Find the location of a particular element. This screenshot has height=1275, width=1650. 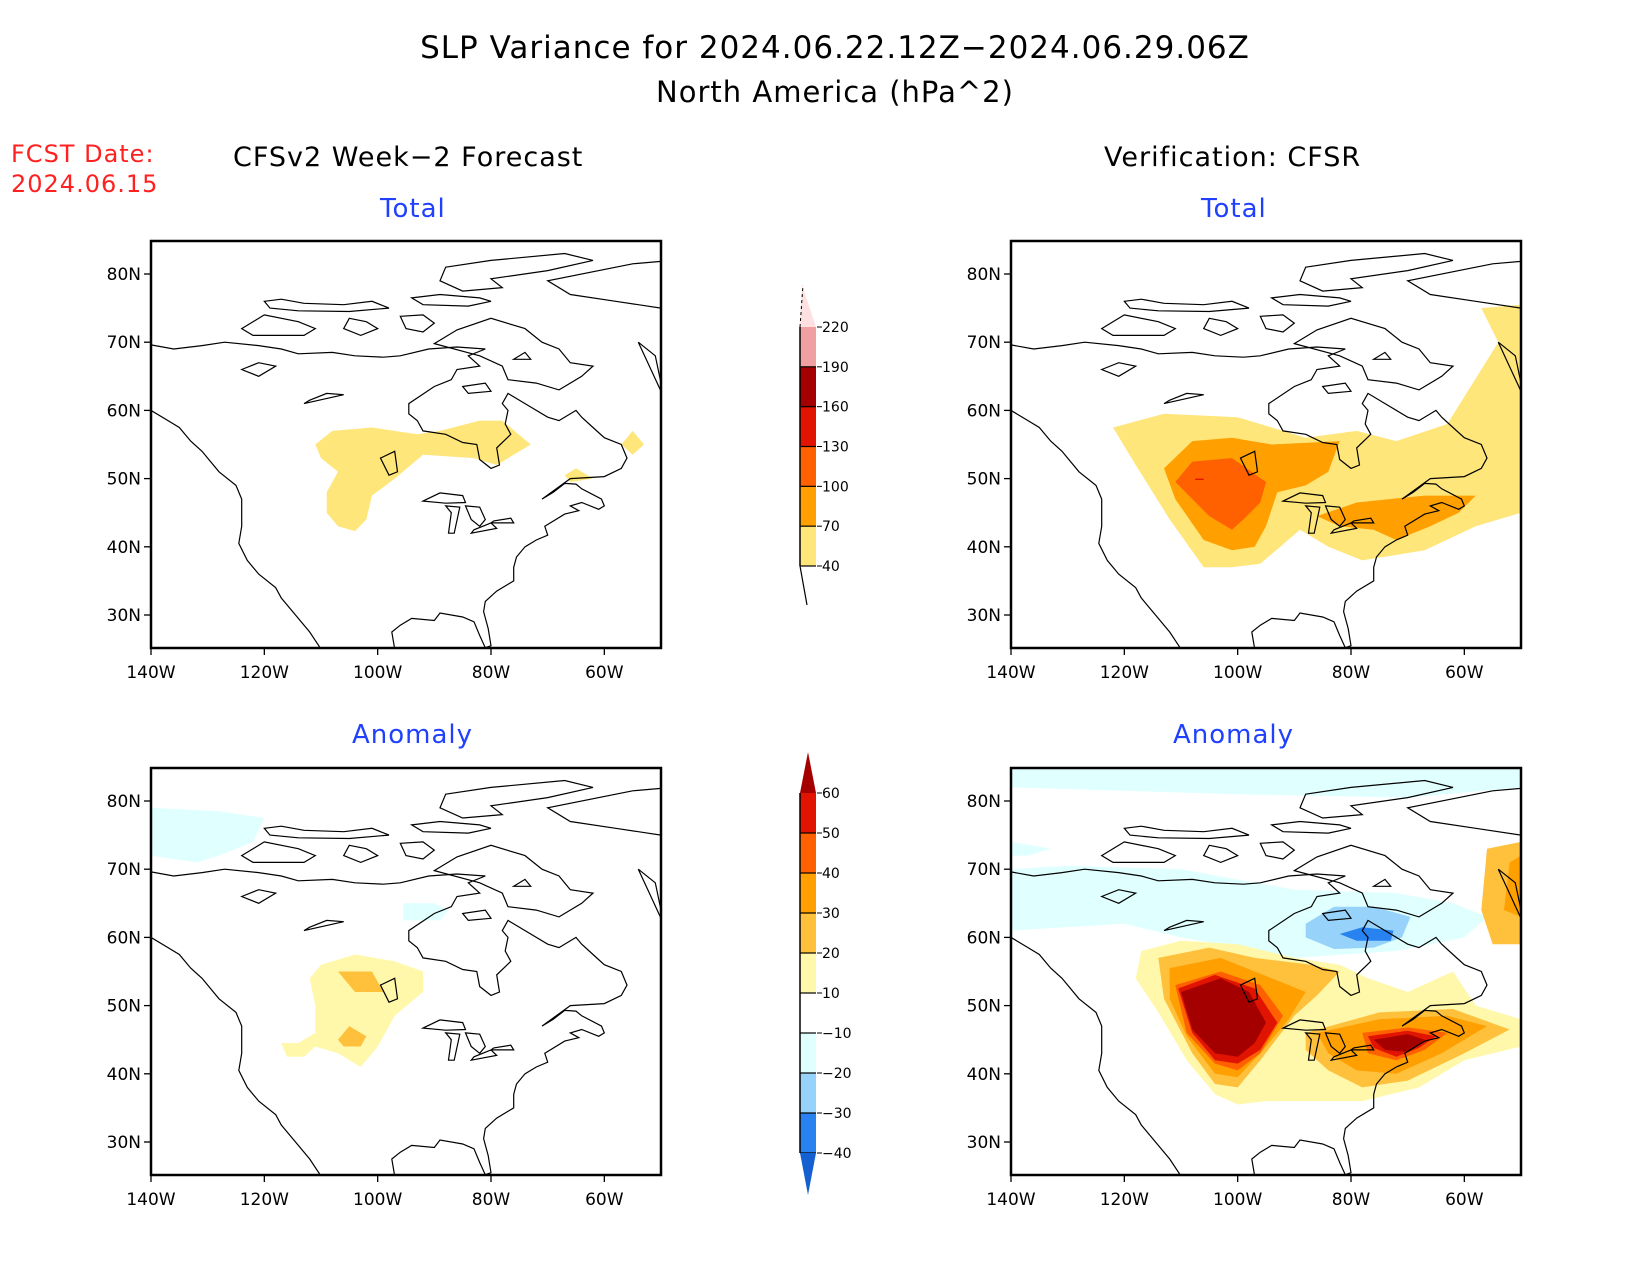

colorbar-label: 130 is located at coordinates (835, 448).